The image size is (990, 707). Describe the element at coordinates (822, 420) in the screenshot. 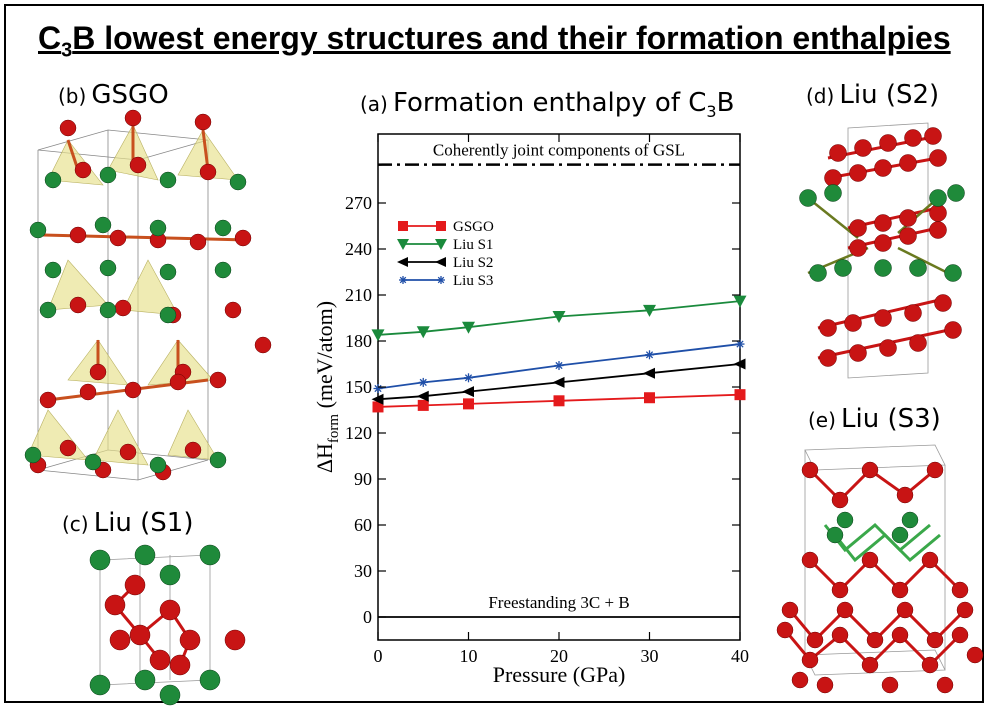

I see `panel-e-letter: (e)` at that location.